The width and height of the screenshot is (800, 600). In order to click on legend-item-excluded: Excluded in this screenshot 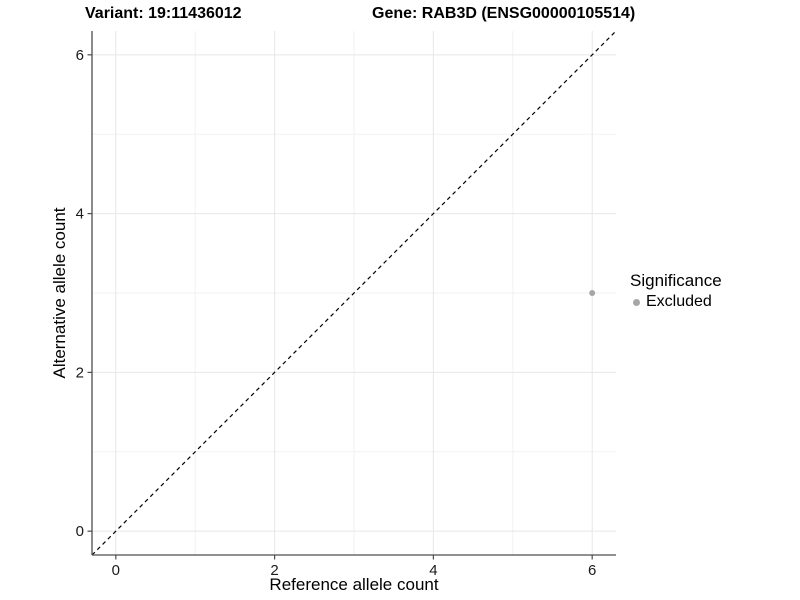, I will do `click(676, 302)`.